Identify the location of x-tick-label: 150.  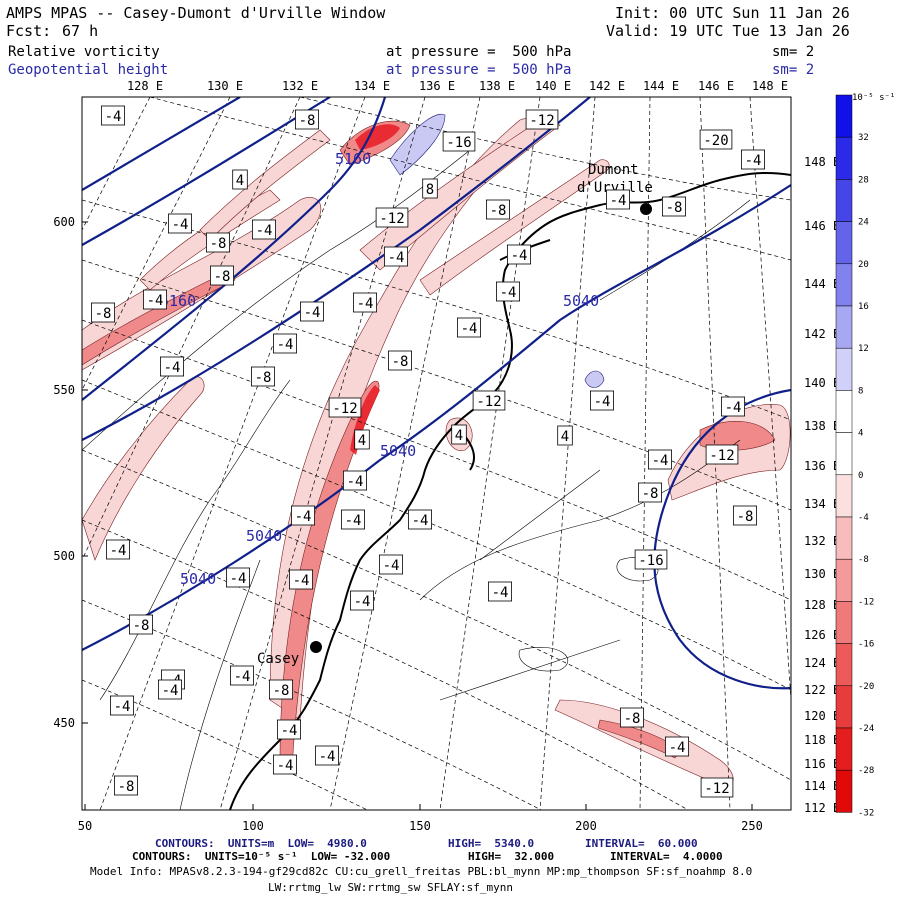
(420, 826).